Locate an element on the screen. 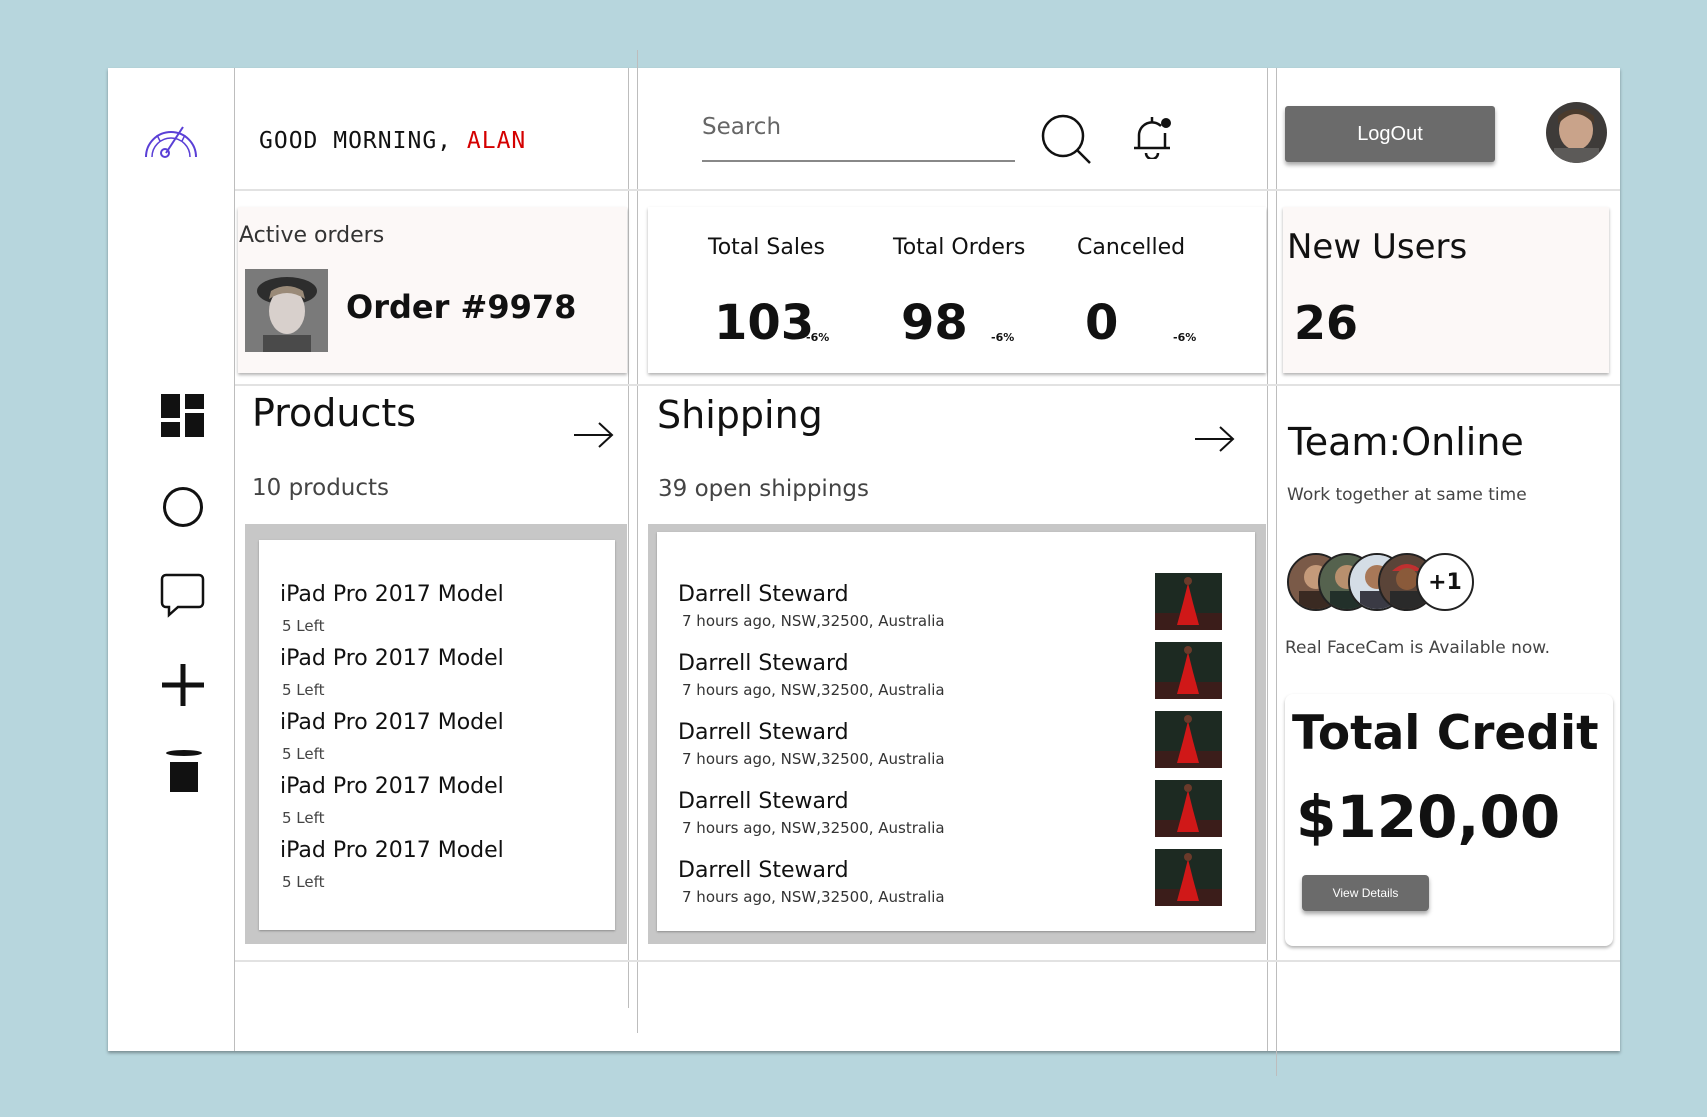 The image size is (1707, 1117). stat-label-total-sales: Total Sales is located at coordinates (766, 247).